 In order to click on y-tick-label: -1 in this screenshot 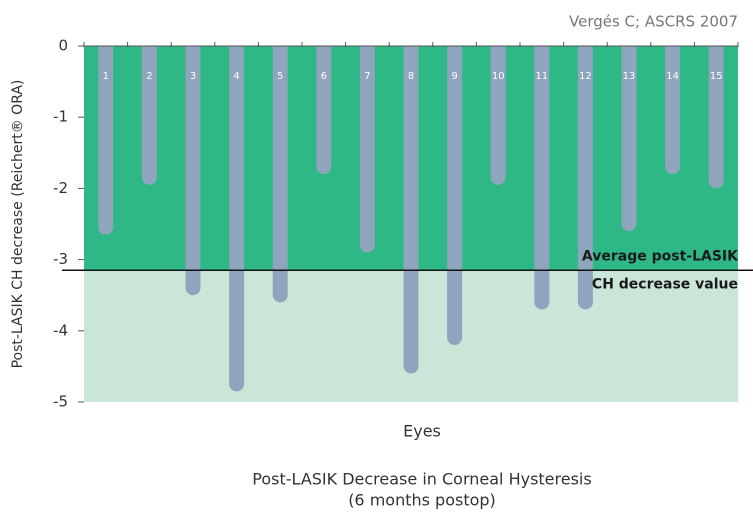, I will do `click(60, 117)`.